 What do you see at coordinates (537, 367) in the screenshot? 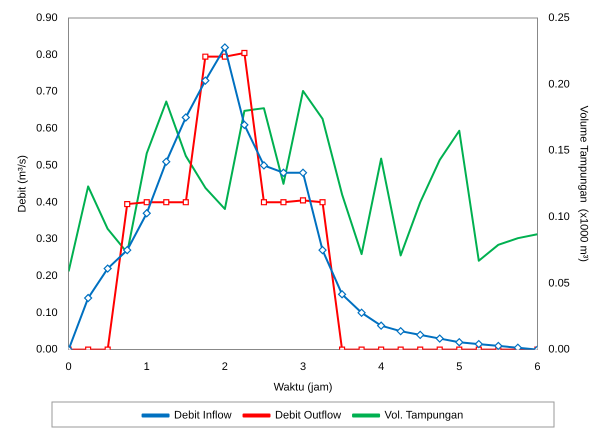
I see `x-tick-label: 6` at bounding box center [537, 367].